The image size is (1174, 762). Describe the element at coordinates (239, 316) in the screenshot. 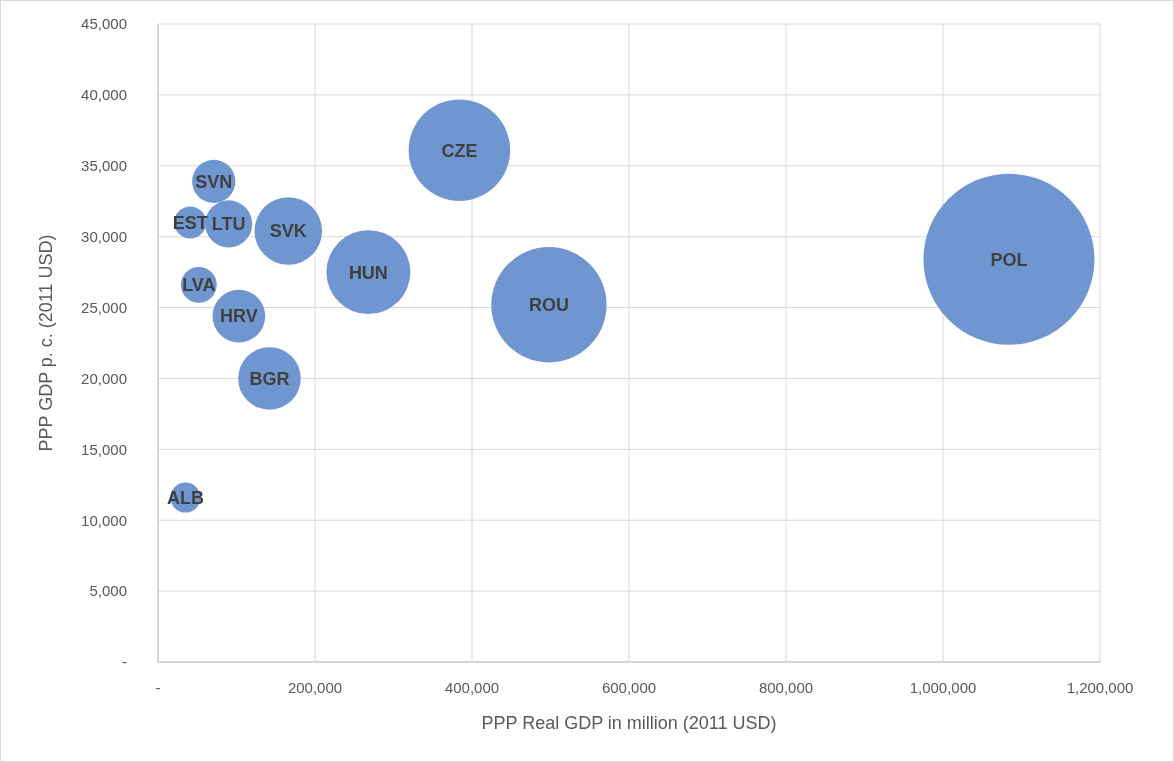

I see `series-label: HRV` at that location.